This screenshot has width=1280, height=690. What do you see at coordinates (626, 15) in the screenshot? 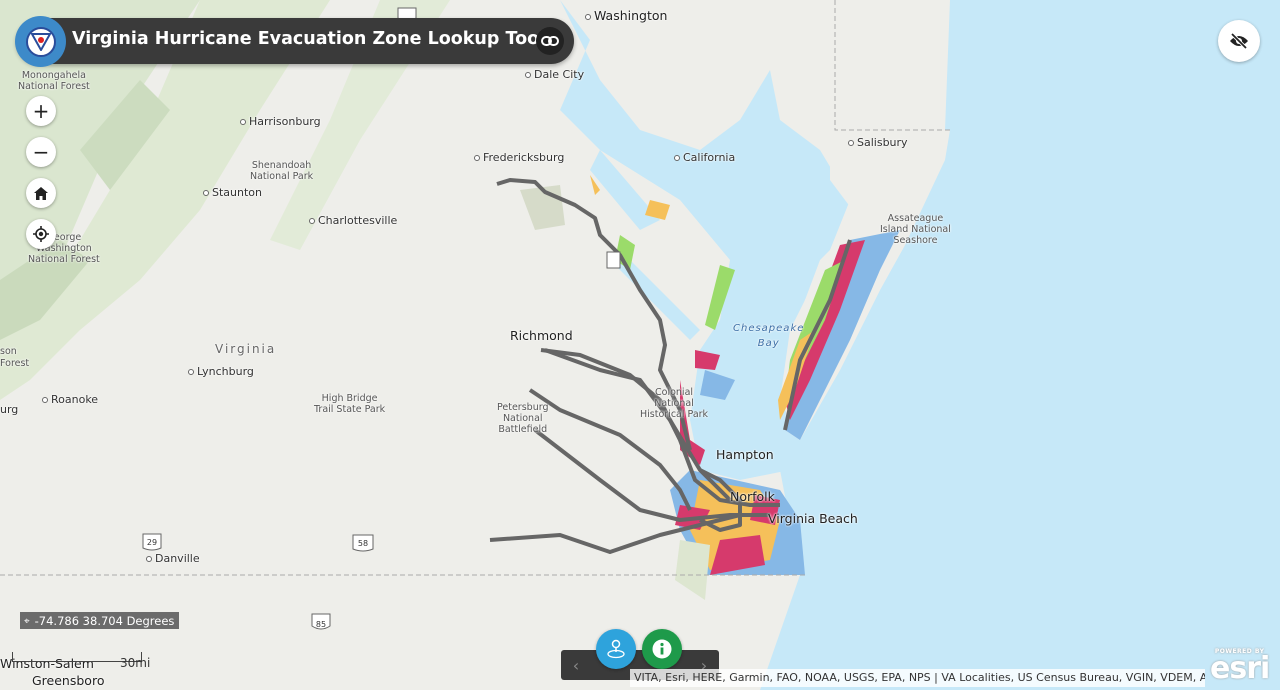
I see `label-washington: Washington` at bounding box center [626, 15].